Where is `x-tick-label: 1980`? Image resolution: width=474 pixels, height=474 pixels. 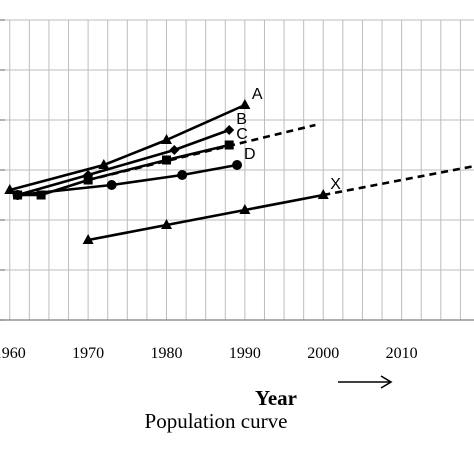
x-tick-label: 1980 is located at coordinates (167, 353).